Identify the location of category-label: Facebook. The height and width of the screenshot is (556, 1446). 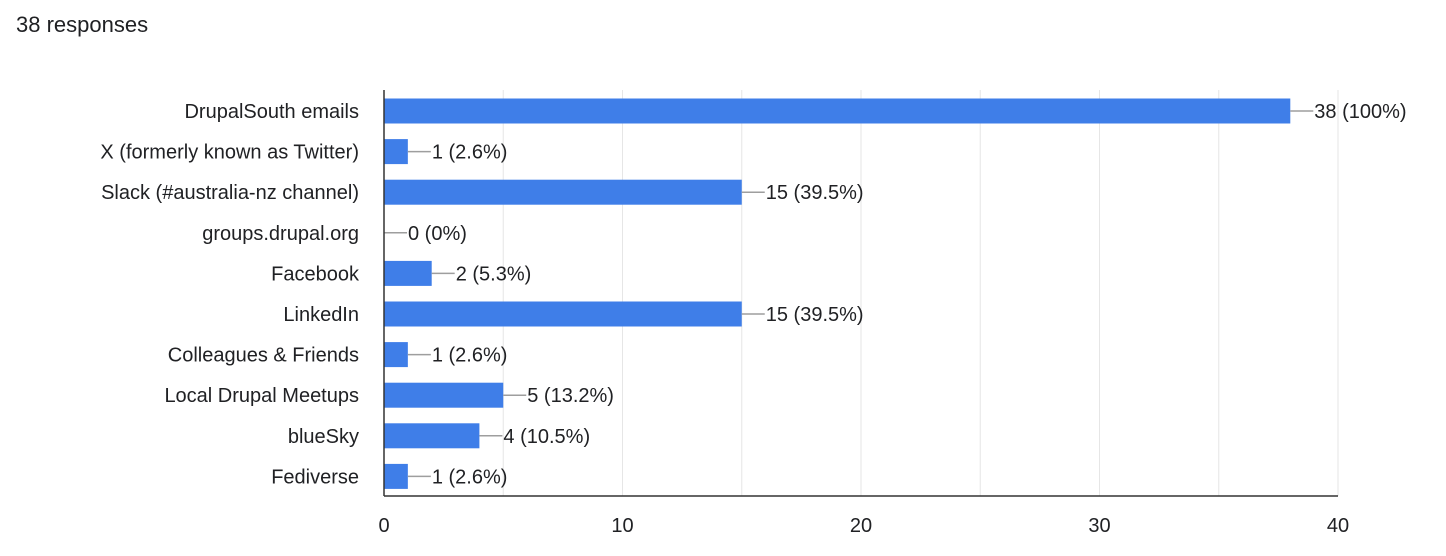
(315, 274).